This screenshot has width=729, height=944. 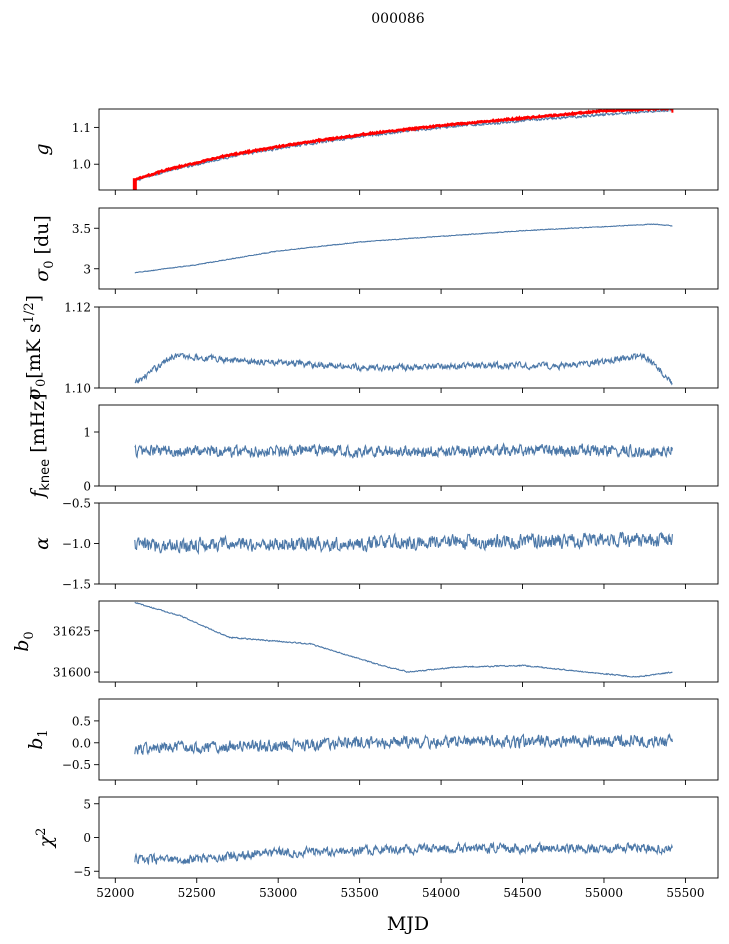 What do you see at coordinates (76, 585) in the screenshot?
I see `ytick-label-alpha: −1.5` at bounding box center [76, 585].